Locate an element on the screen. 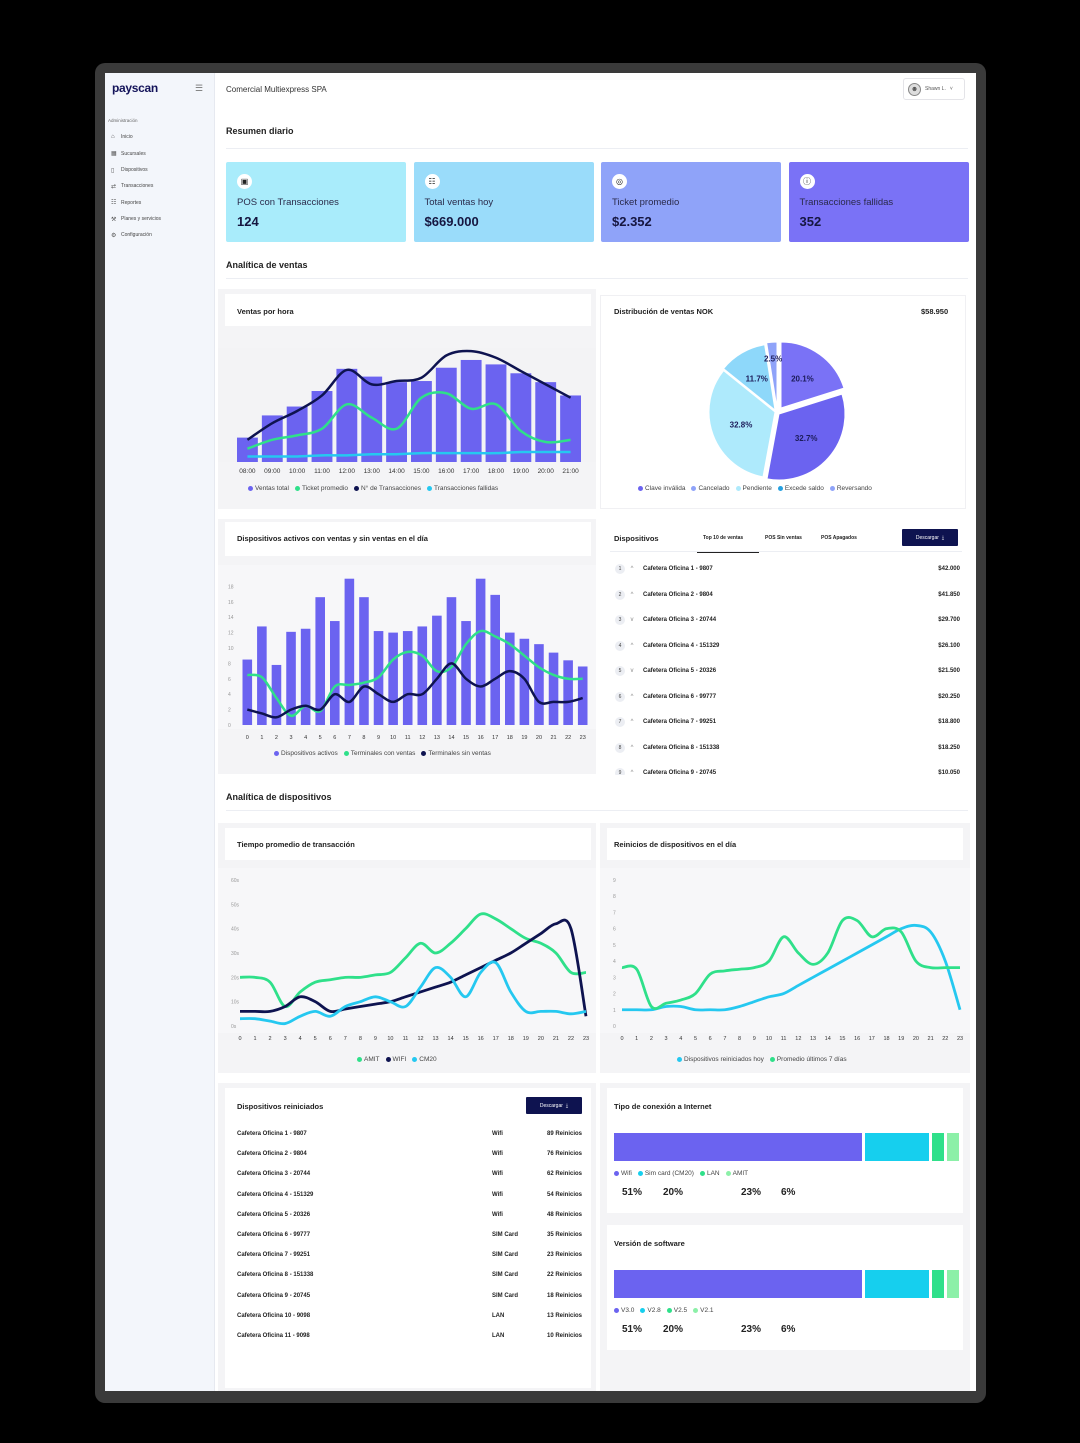 Image resolution: width=1080 pixels, height=1443 pixels. stacked-bar-segment is located at coordinates (738, 1147).